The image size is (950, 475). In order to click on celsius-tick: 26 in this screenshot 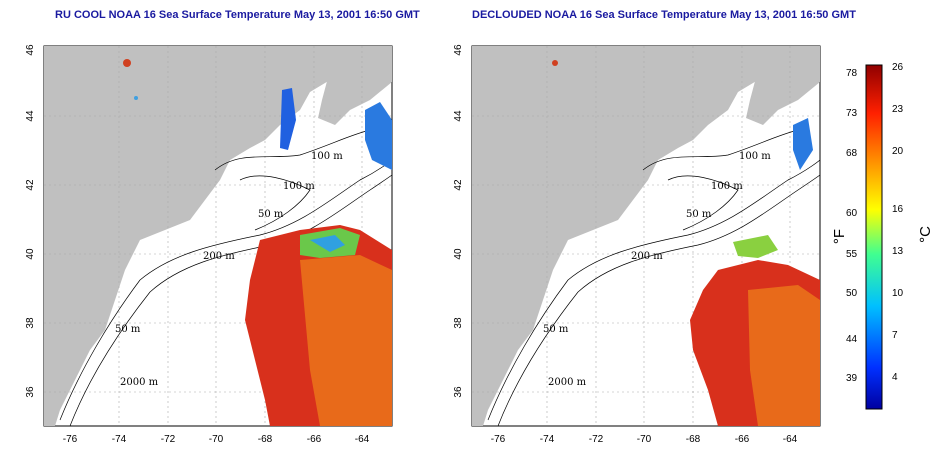, I will do `click(898, 67)`.